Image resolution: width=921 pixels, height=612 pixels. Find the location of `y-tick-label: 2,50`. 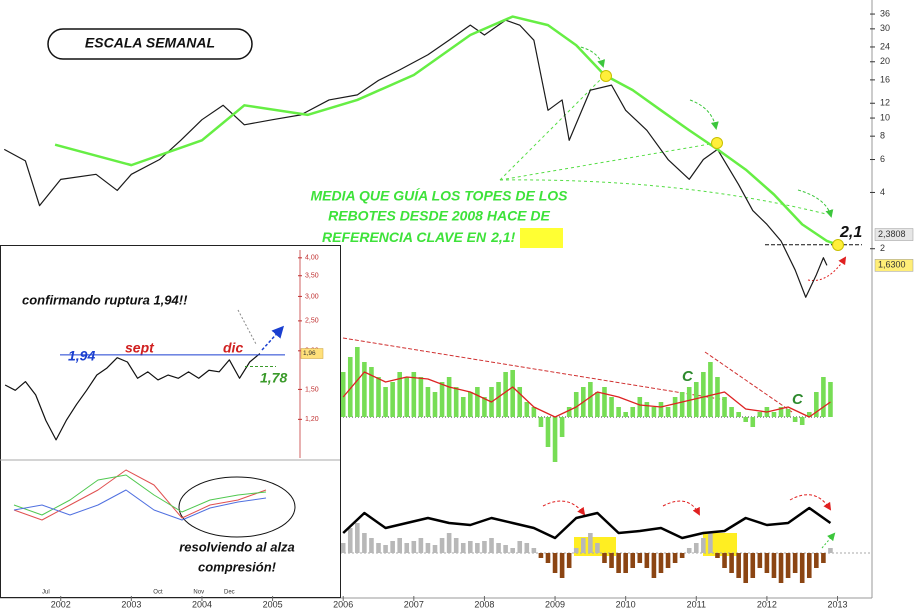

y-tick-label: 2,50 is located at coordinates (312, 321).